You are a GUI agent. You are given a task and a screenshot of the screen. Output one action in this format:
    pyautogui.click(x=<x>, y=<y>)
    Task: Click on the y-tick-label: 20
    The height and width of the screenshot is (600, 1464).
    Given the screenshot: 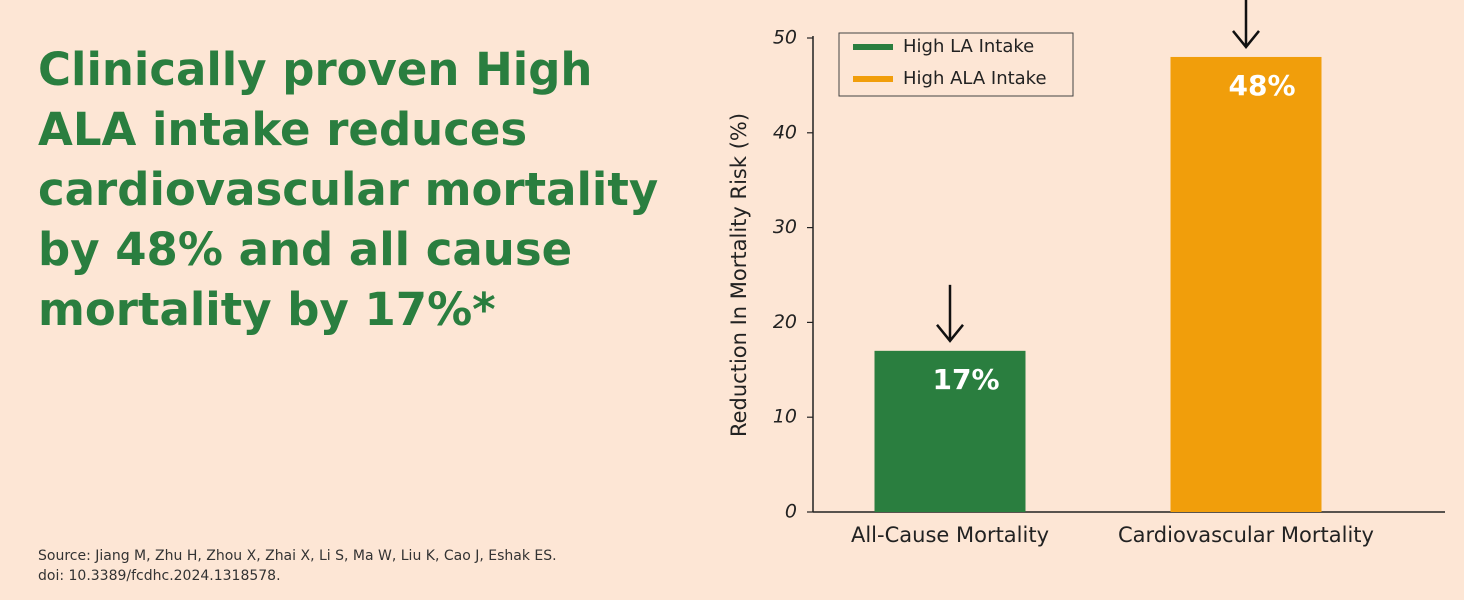 What is the action you would take?
    pyautogui.click(x=785, y=322)
    